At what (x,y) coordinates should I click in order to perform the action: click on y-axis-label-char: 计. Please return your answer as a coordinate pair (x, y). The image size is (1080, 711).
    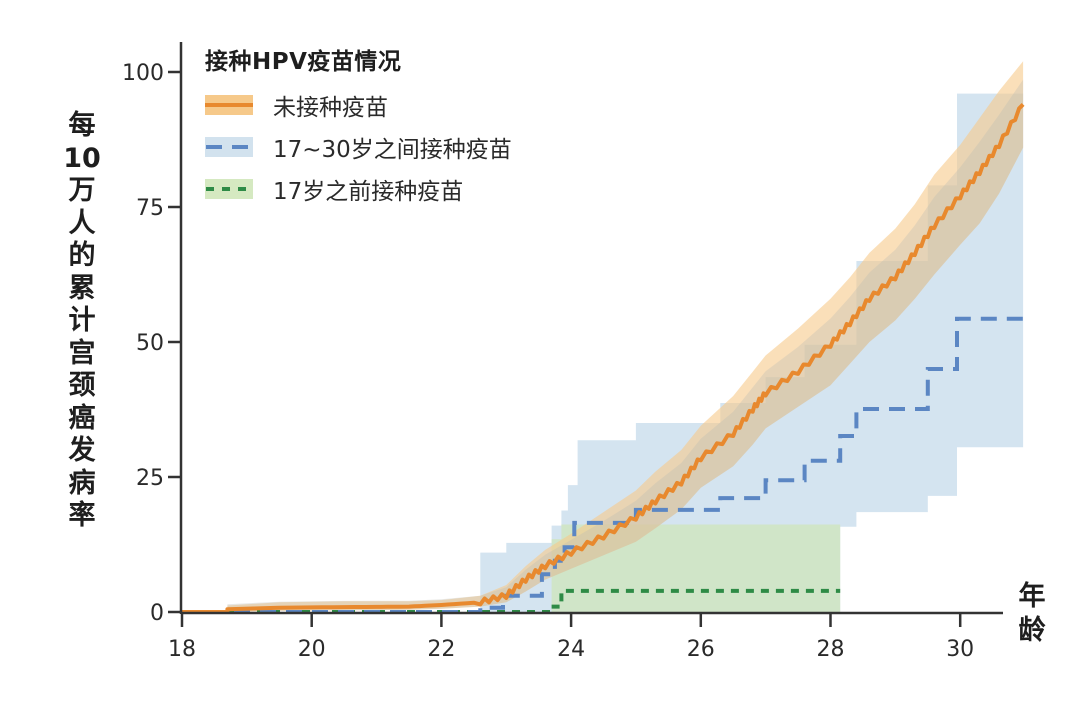
    Looking at the image, I should click on (82, 320).